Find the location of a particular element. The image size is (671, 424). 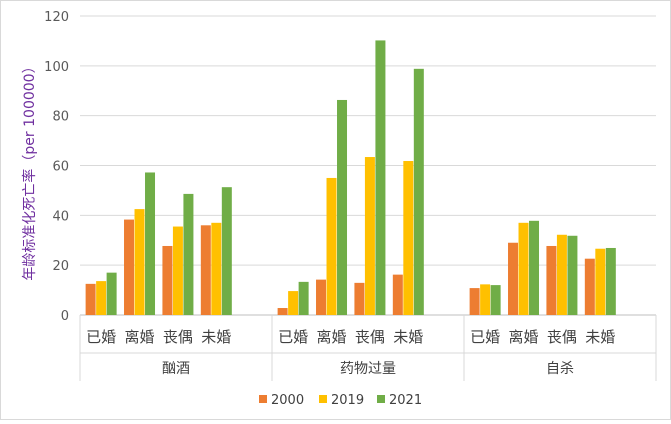

y-tick-labels: 0 20 40 60 80 100 120 is located at coordinates (56, 167).